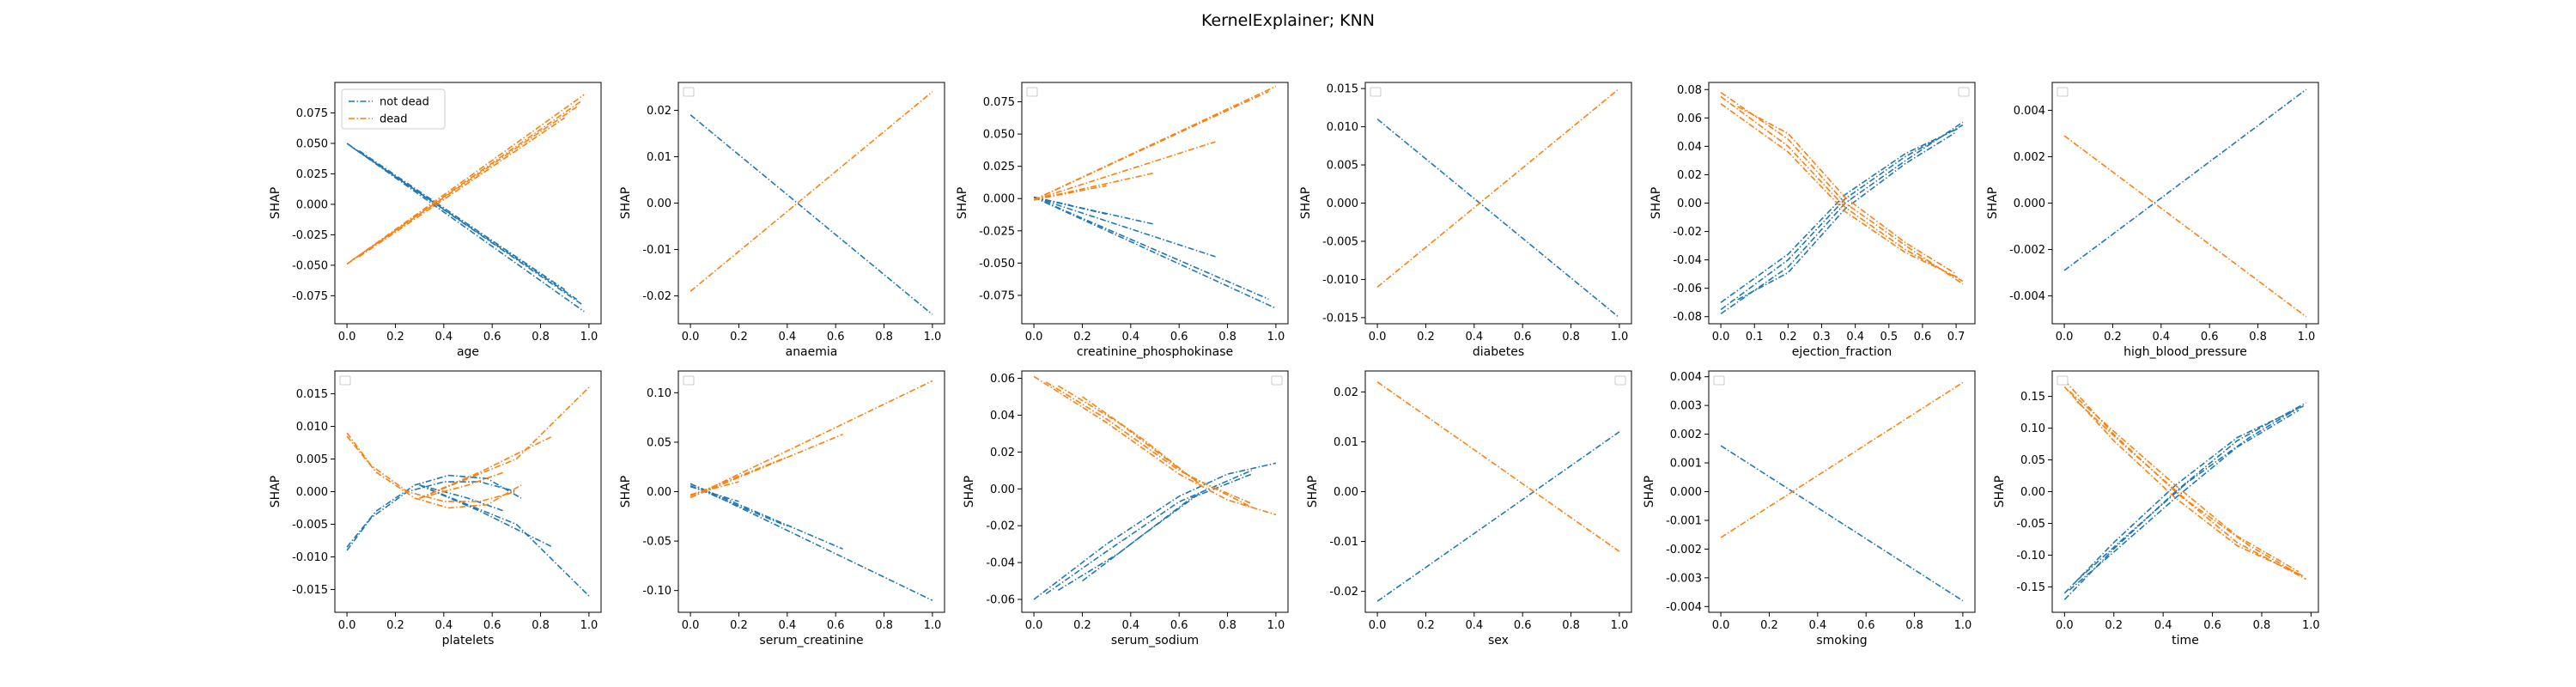  Describe the element at coordinates (312, 394) in the screenshot. I see `y-tick-label: 0.015` at that location.